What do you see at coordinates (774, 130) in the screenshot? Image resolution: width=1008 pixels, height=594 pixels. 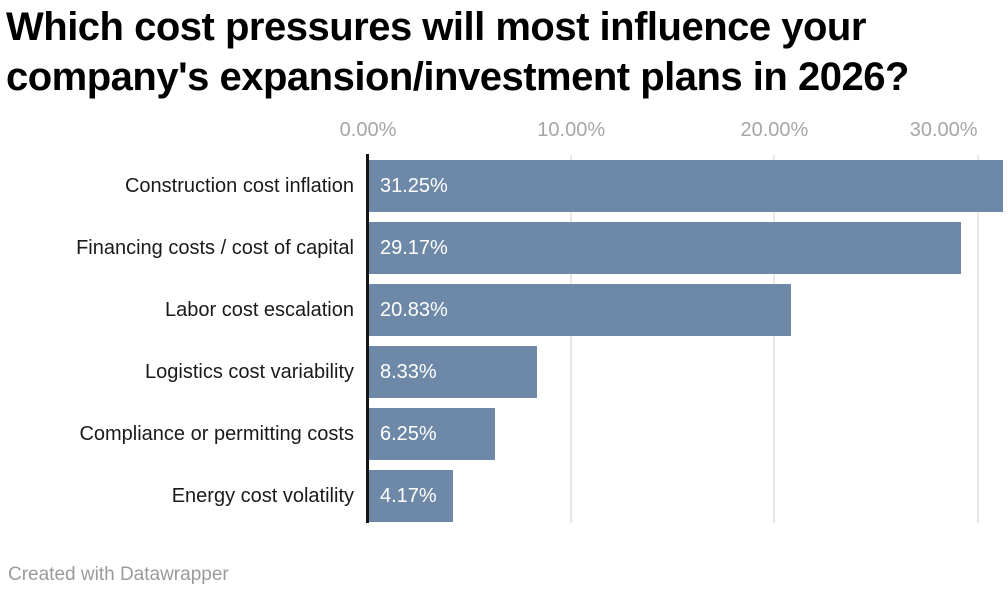 I see `x-axis-tick-label: 20.00%` at bounding box center [774, 130].